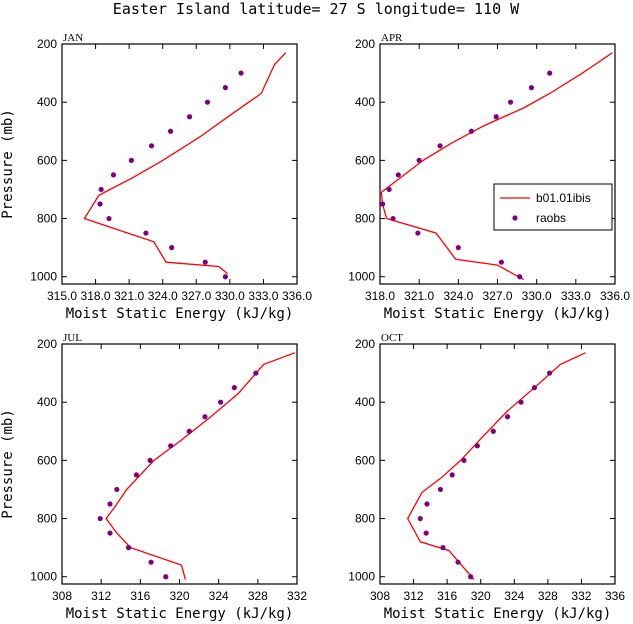  I want to click on x-tick-label: 321.0, so click(129, 296).